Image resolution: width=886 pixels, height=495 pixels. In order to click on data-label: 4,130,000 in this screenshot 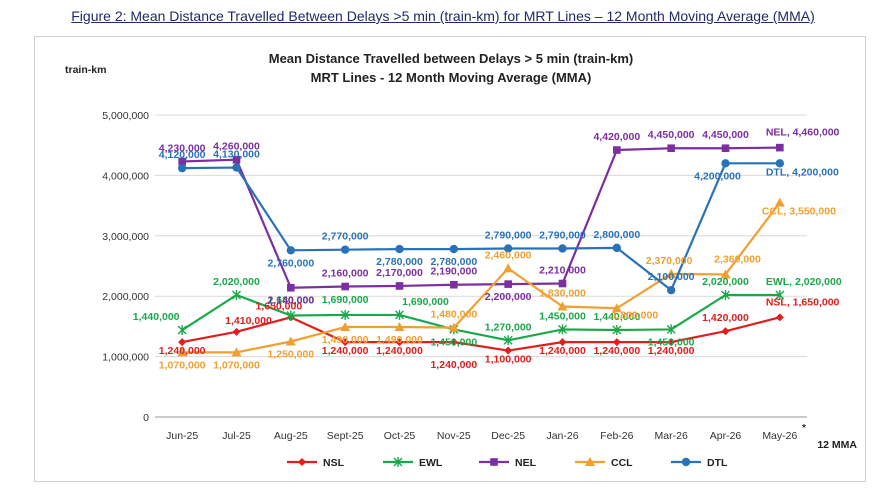, I will do `click(236, 155)`.